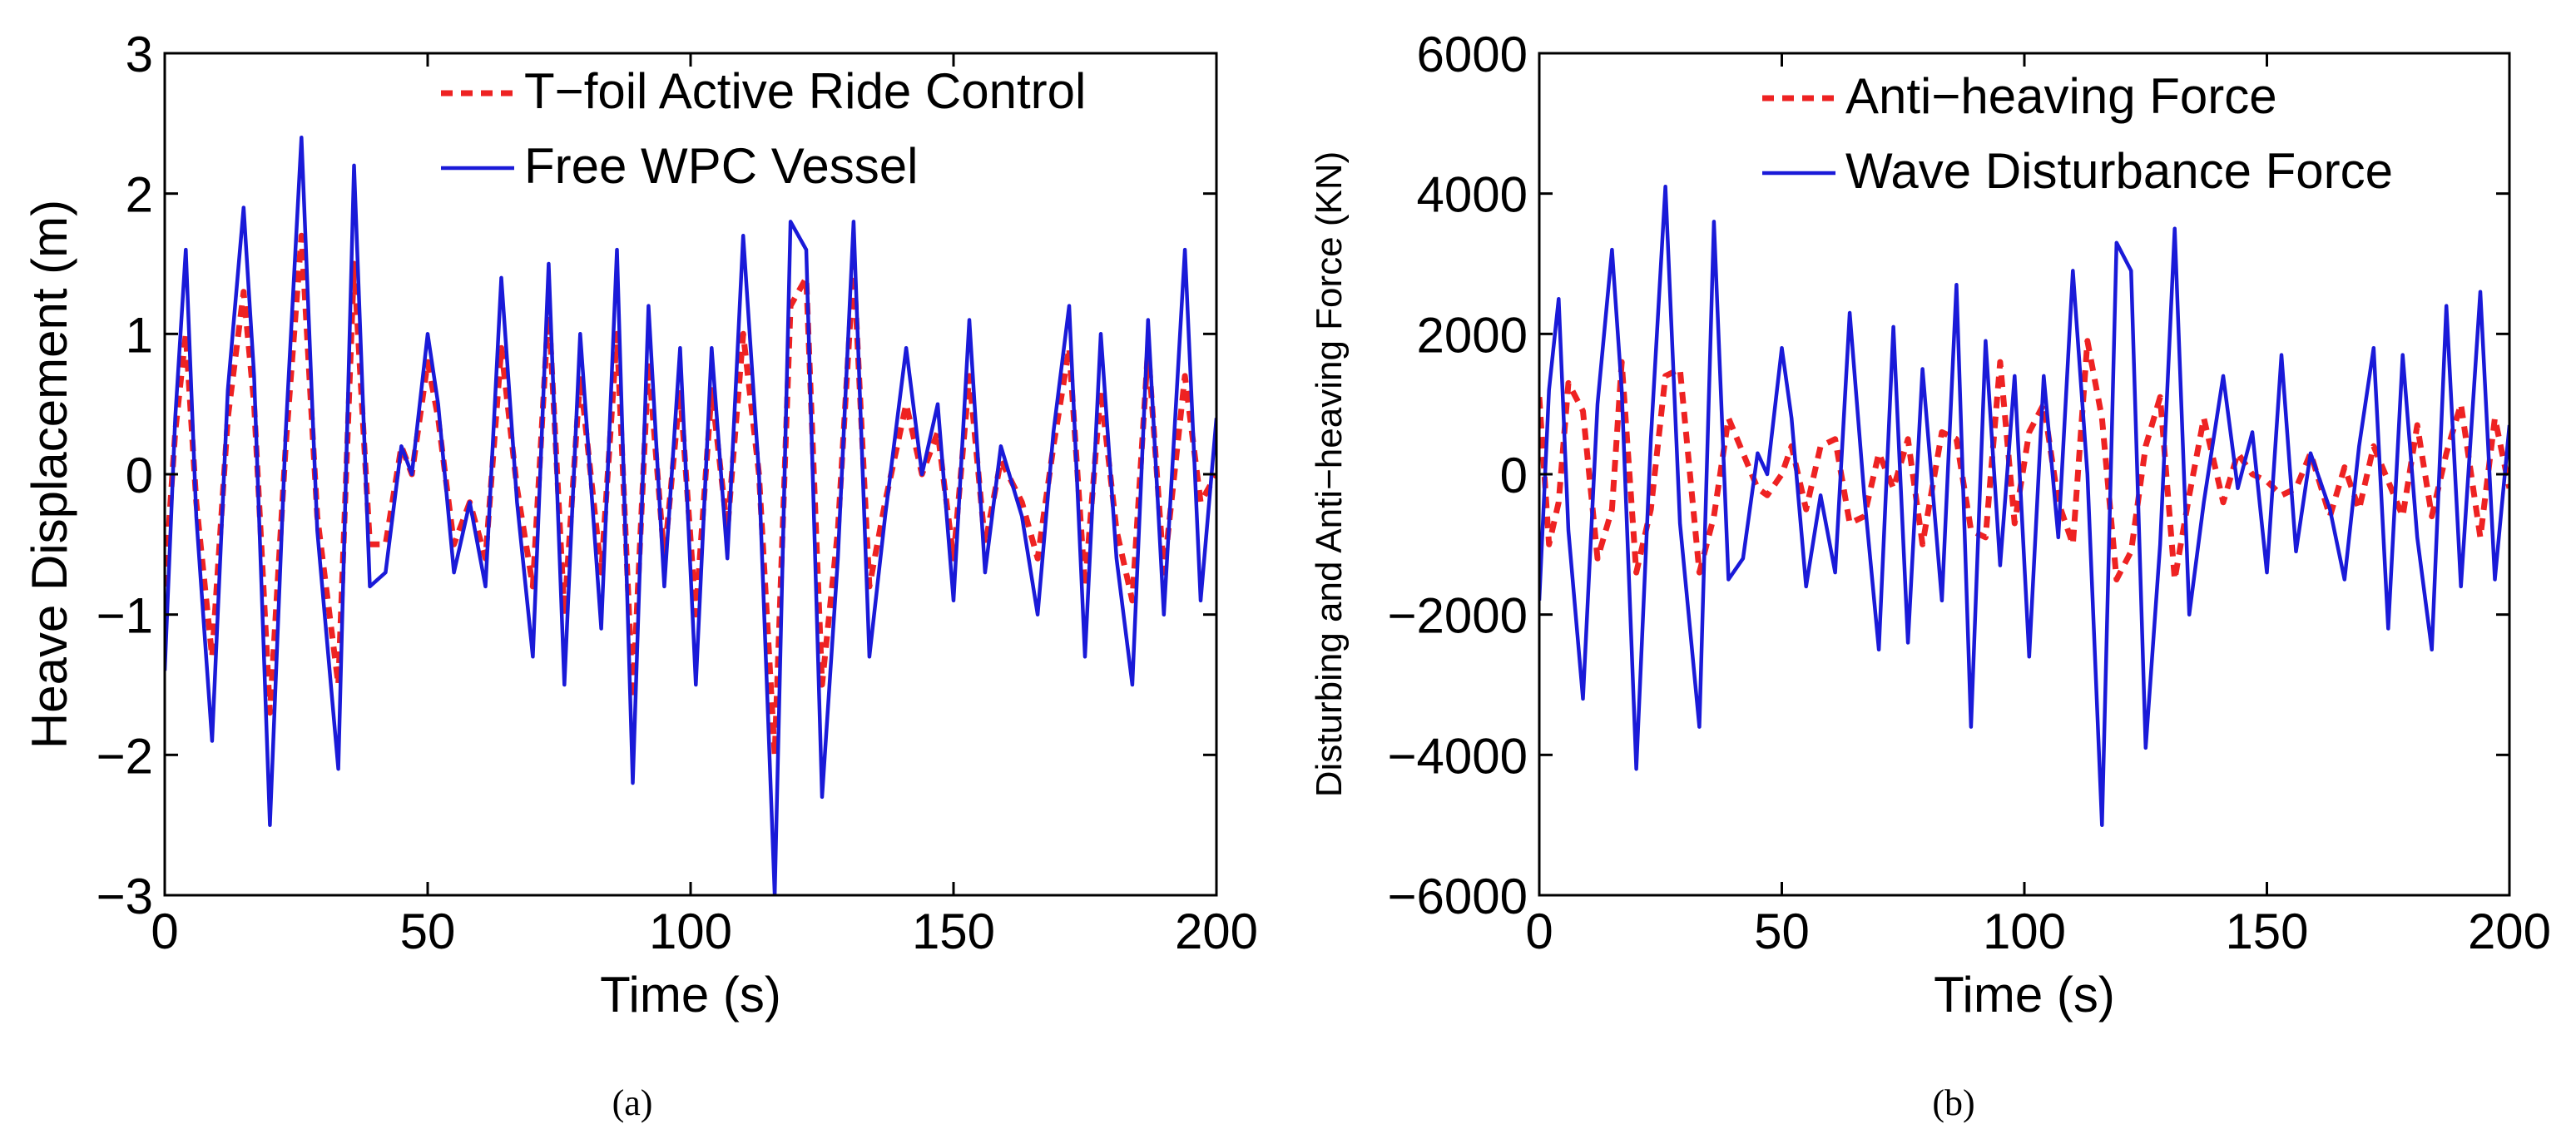 Image resolution: width=2576 pixels, height=1139 pixels. What do you see at coordinates (125, 616) in the screenshot?
I see `y-tick-label: −1` at bounding box center [125, 616].